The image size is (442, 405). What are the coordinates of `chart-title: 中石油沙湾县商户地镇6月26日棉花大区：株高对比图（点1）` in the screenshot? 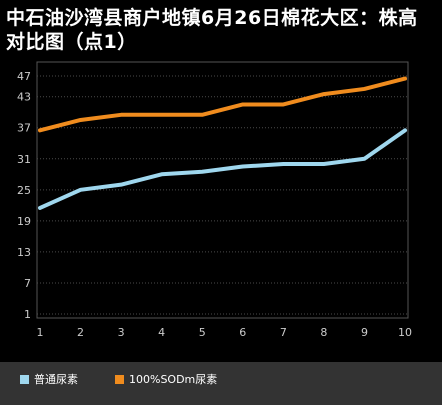 It's located at (212, 30).